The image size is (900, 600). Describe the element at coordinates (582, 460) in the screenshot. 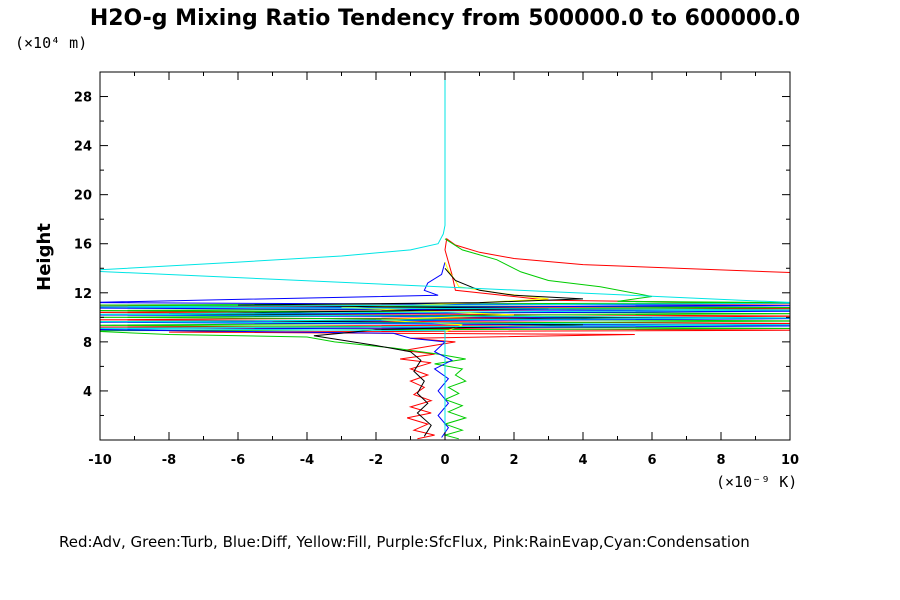

I see `x-tick-label: 4` at that location.